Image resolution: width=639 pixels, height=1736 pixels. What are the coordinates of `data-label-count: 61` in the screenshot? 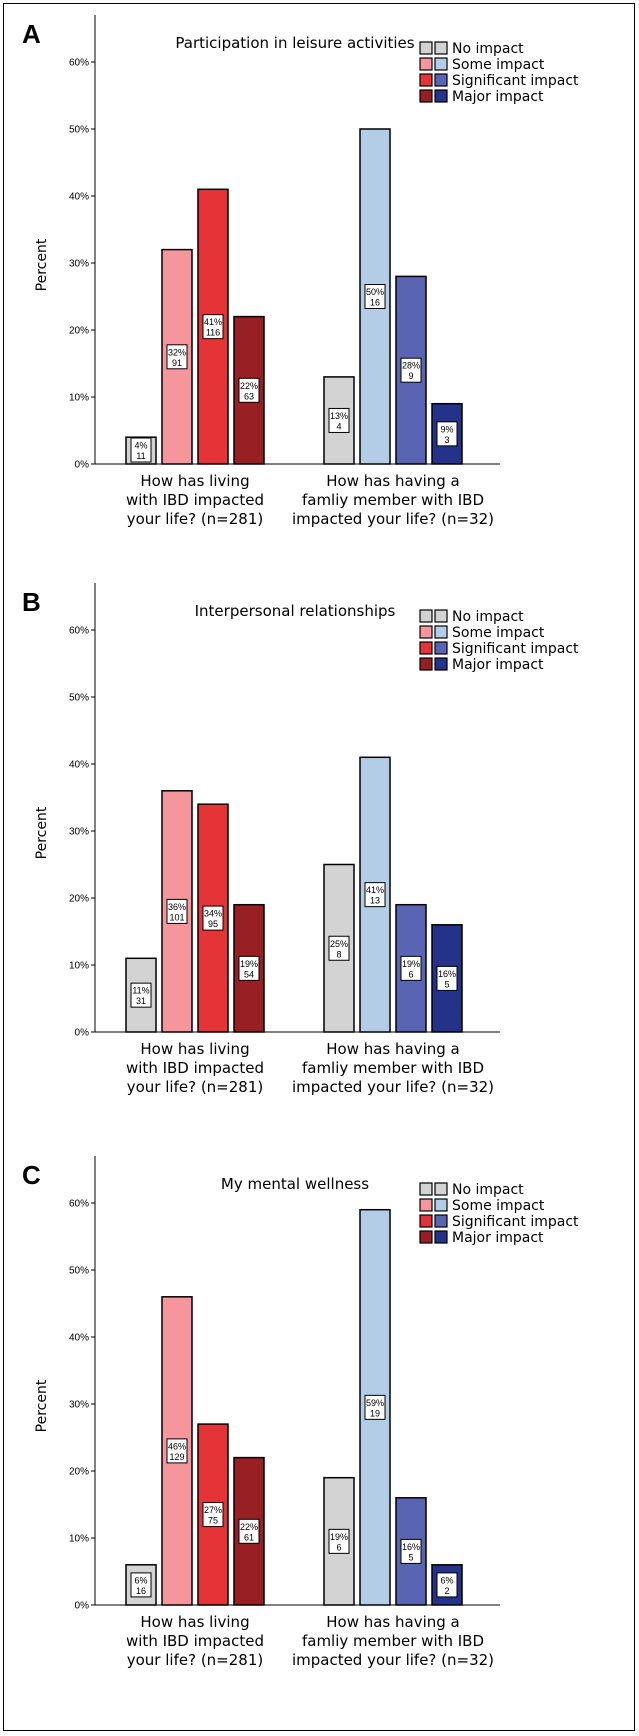 It's located at (249, 1537).